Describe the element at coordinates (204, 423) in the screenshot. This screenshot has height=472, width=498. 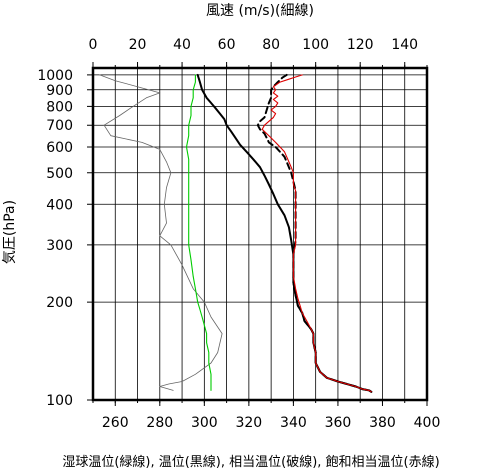
I see `x-bottom-tick-label: 300` at that location.